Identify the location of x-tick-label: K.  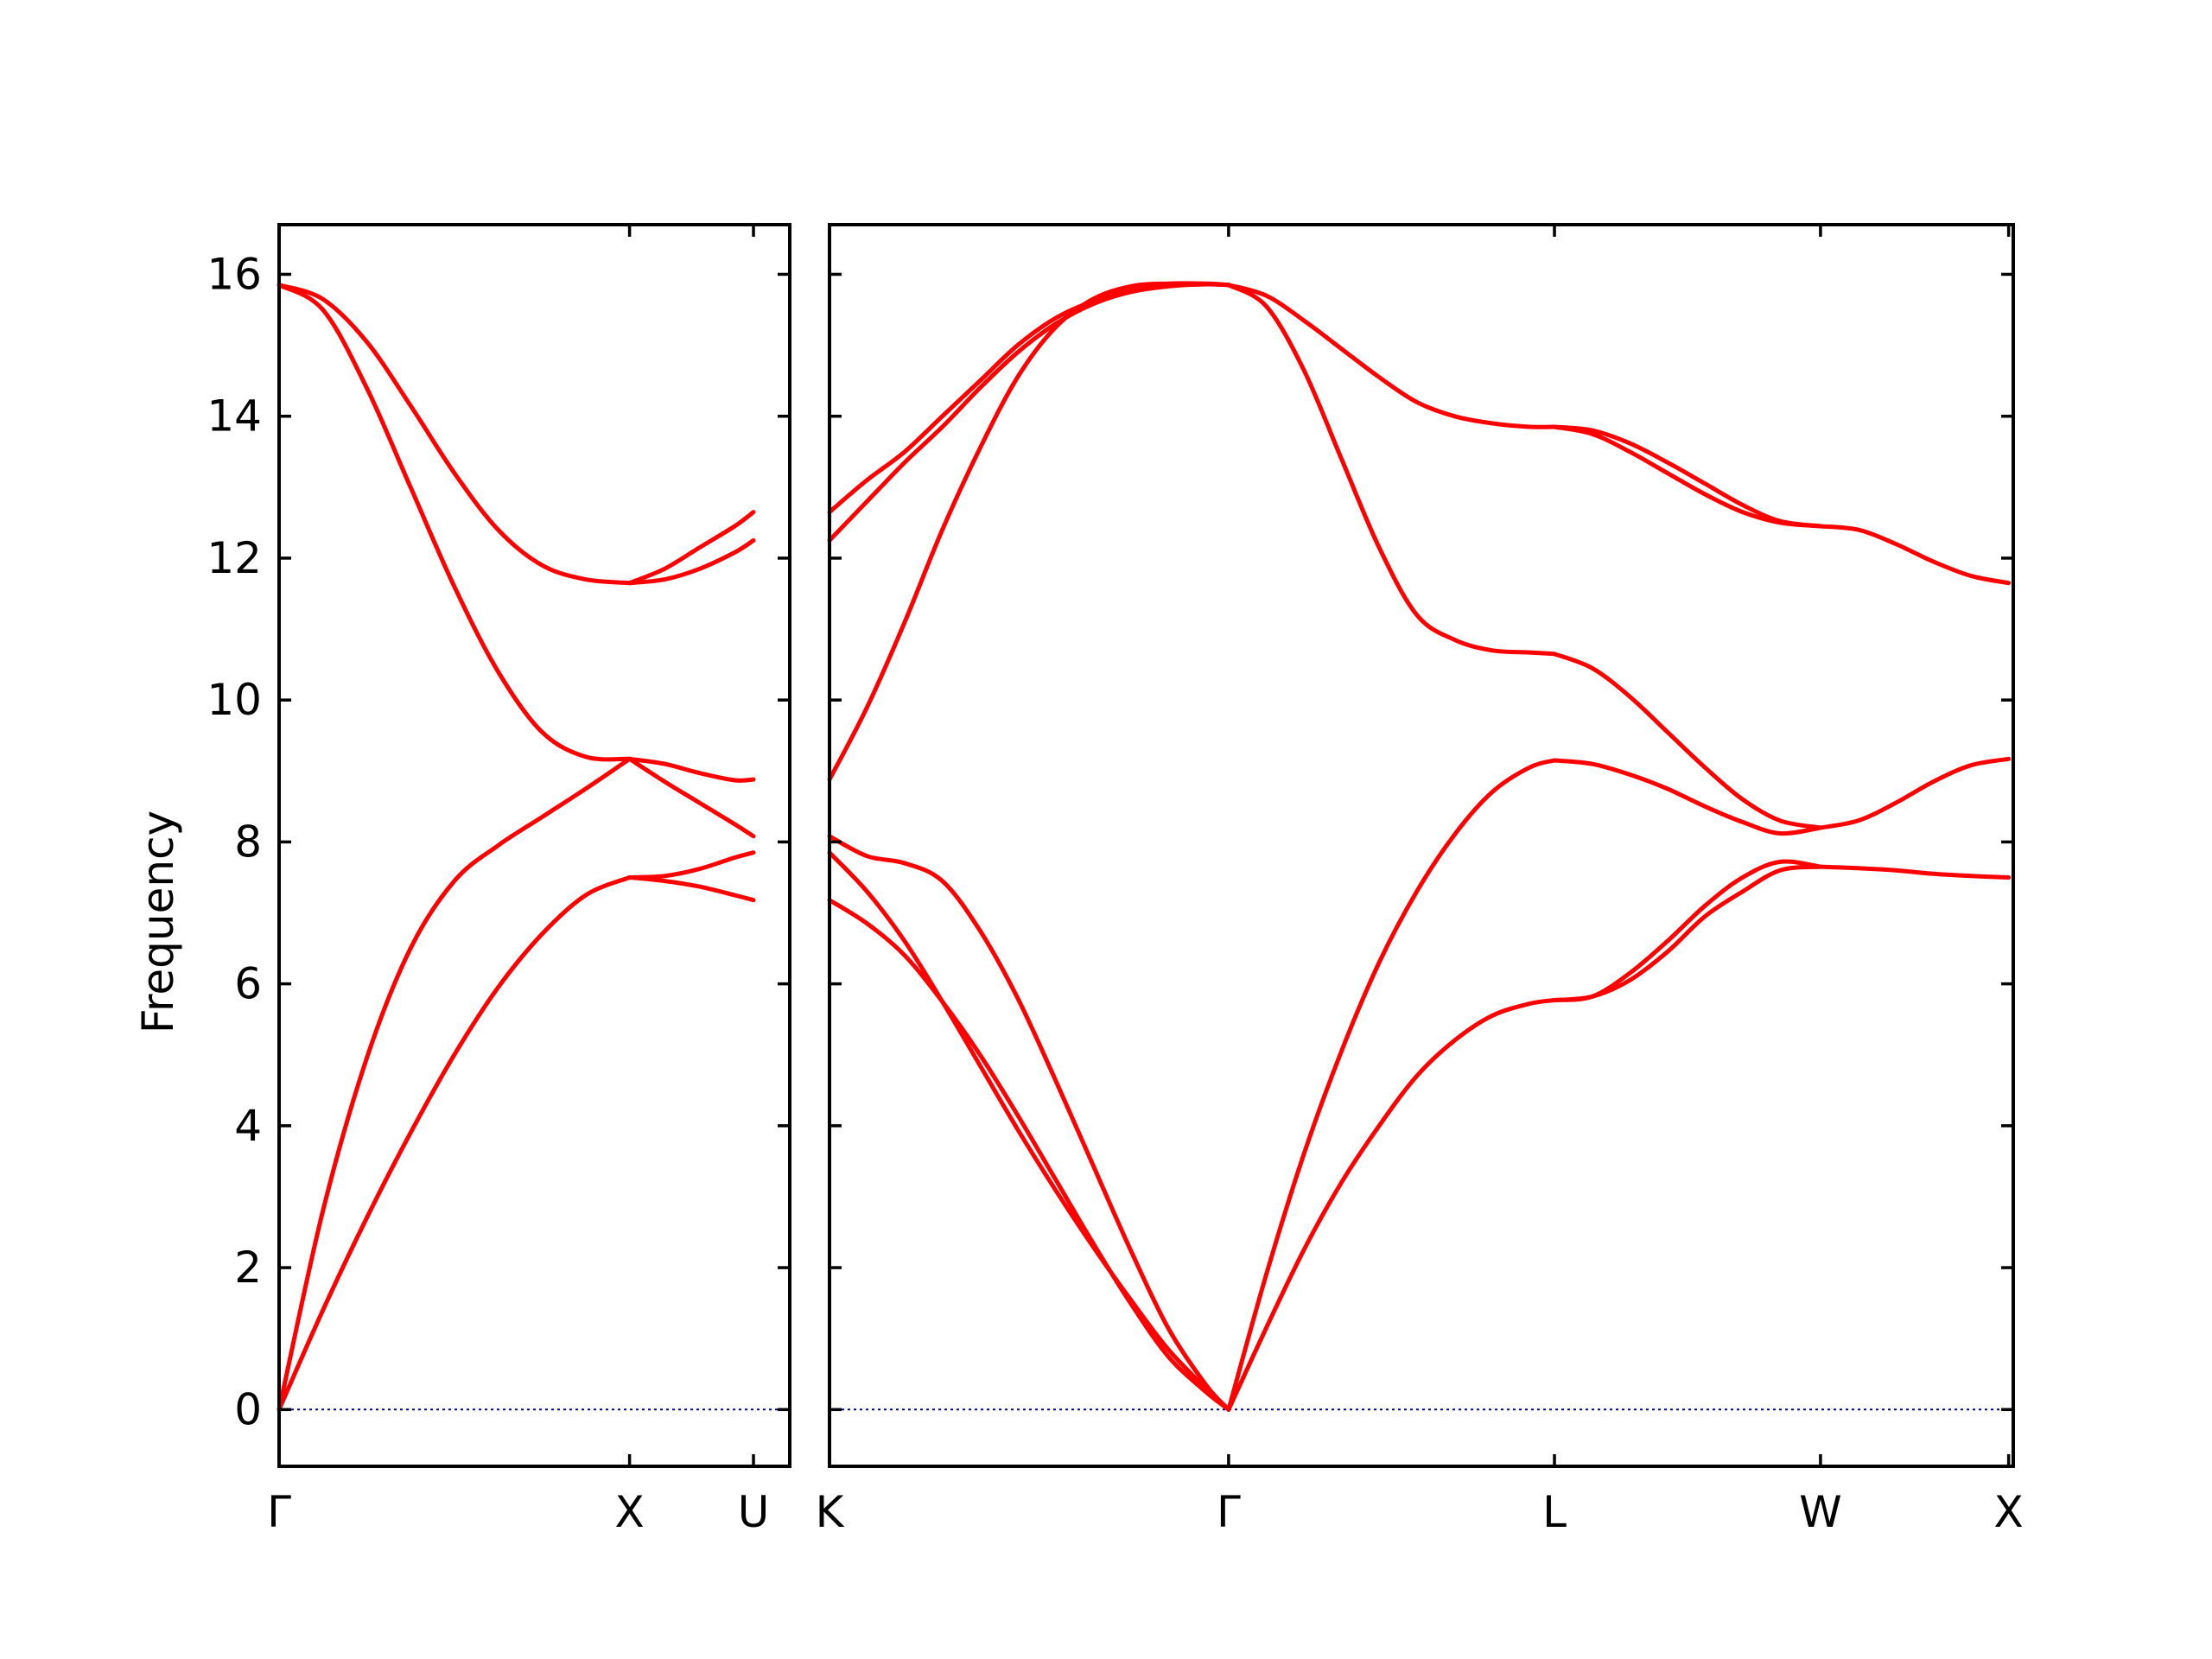
(830, 1512).